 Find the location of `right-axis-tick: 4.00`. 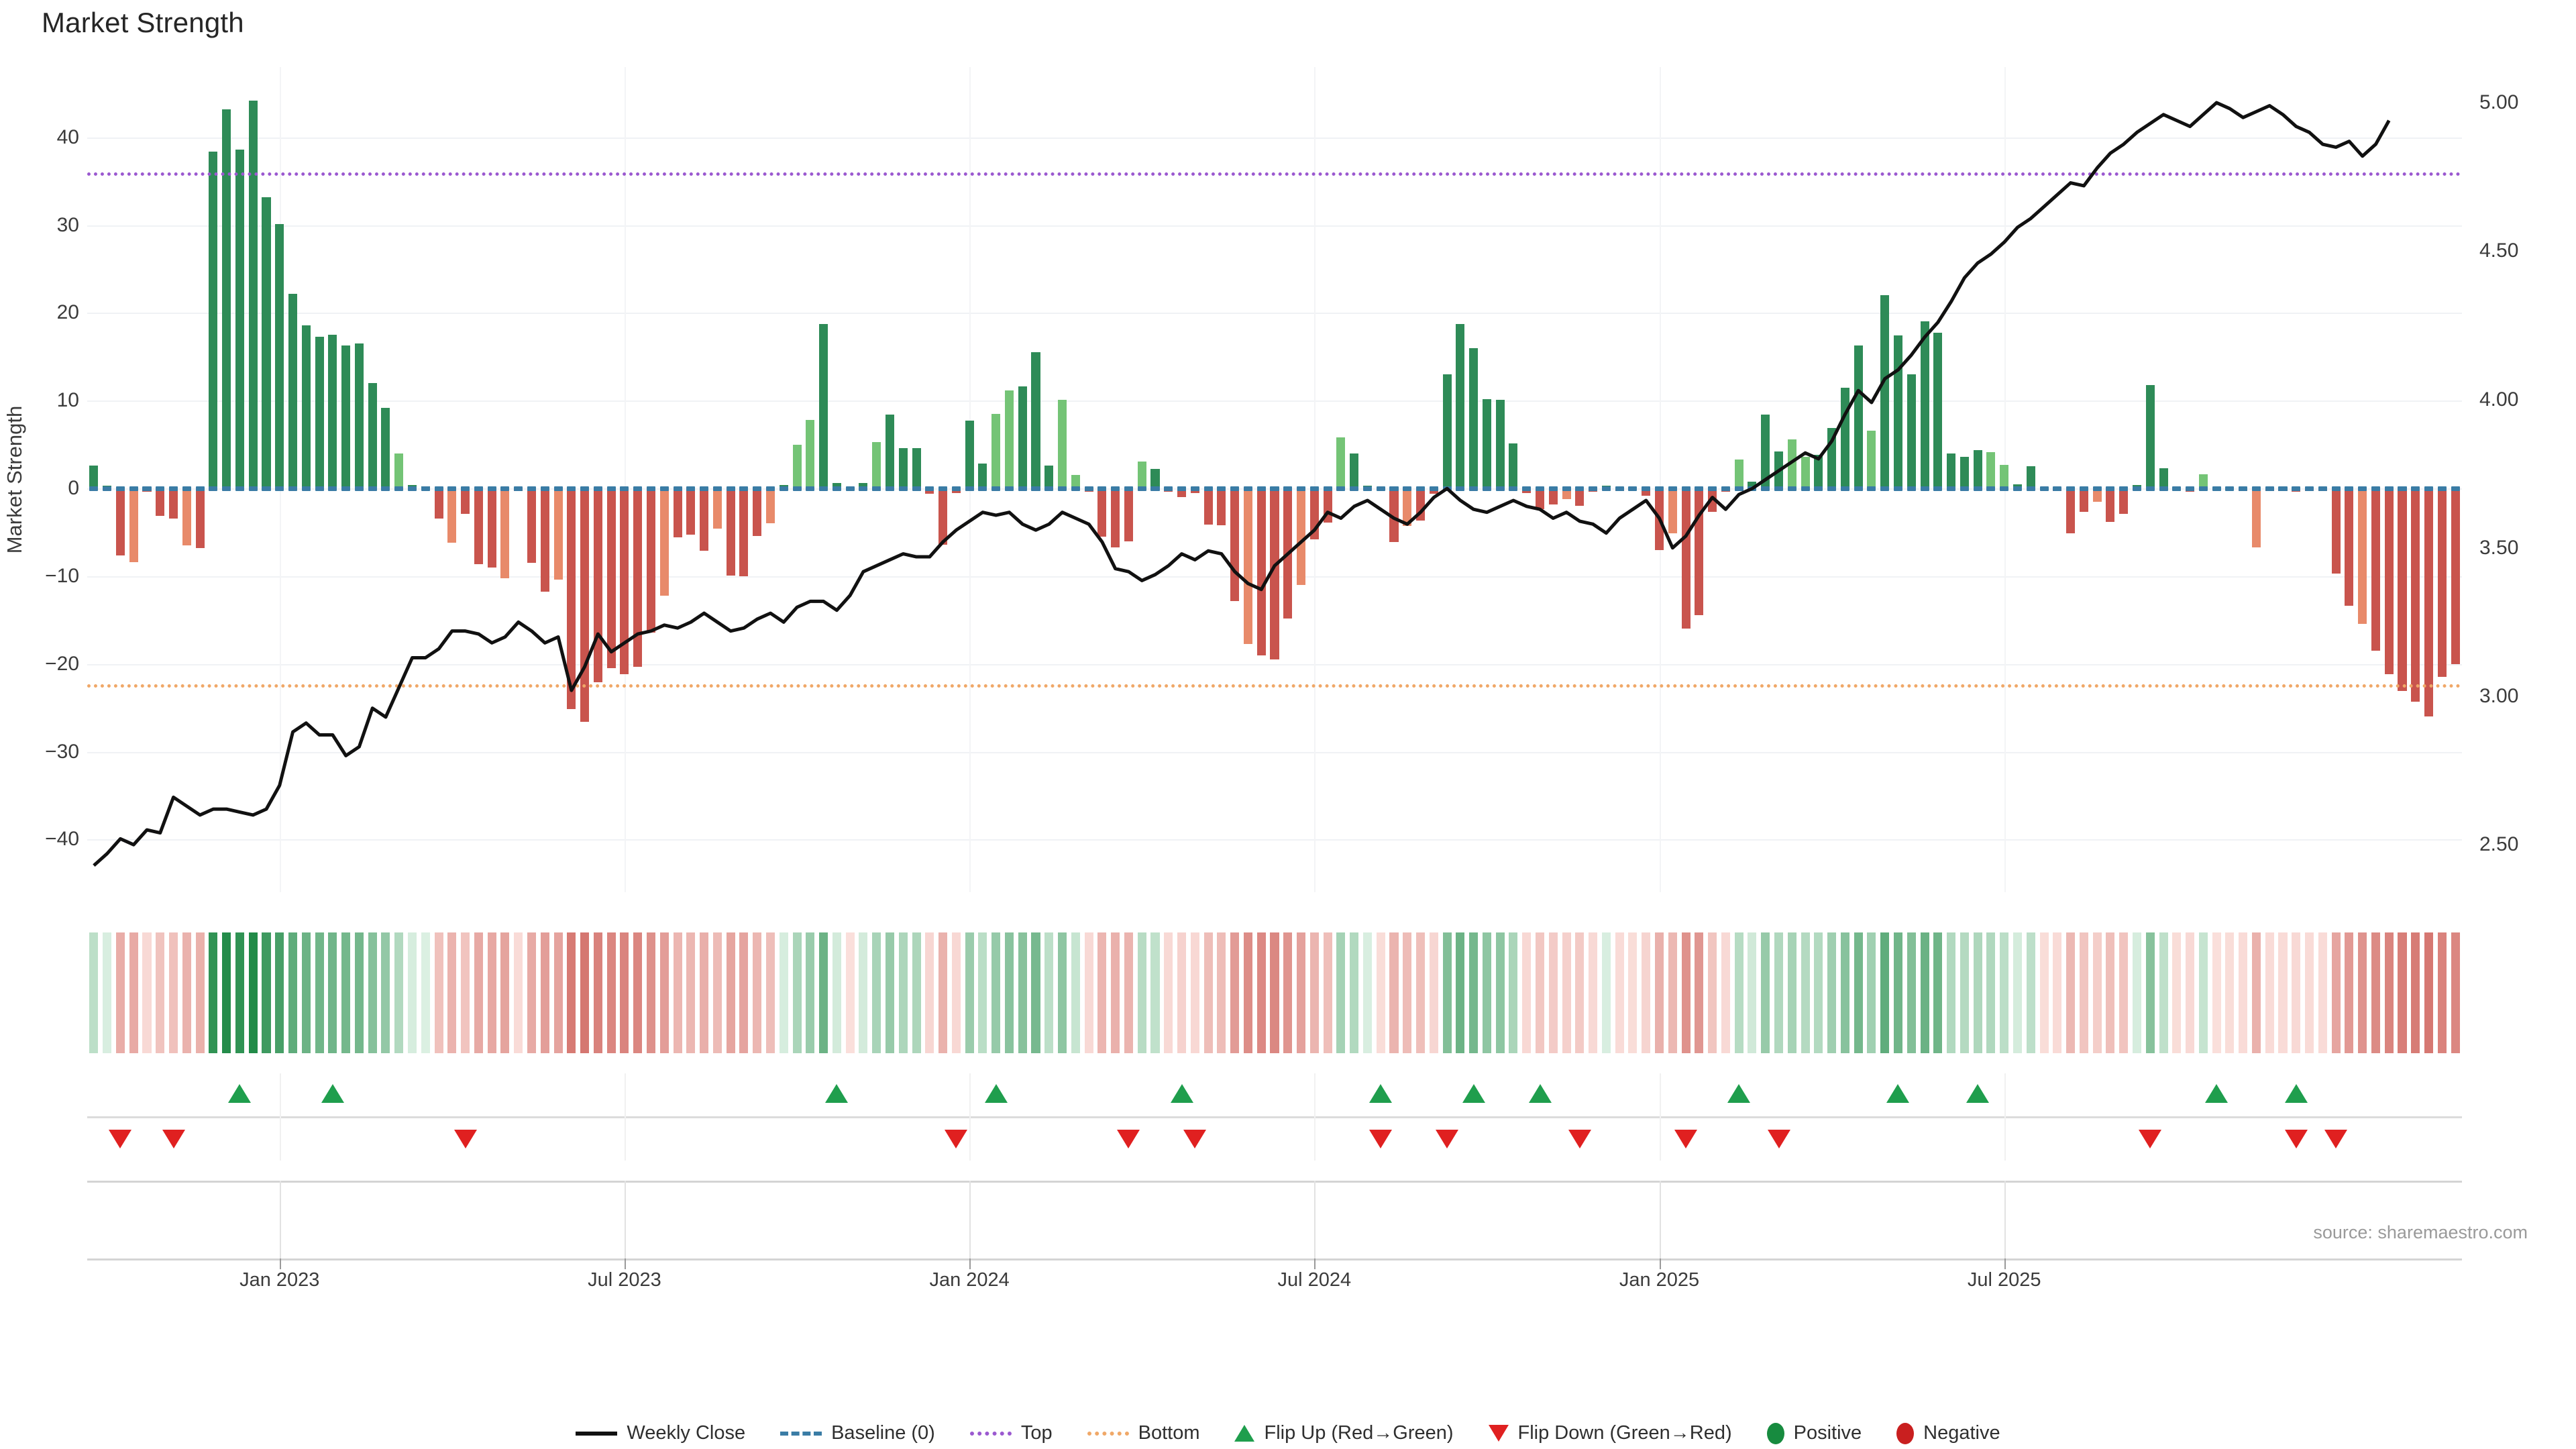

right-axis-tick: 4.00 is located at coordinates (2499, 399).